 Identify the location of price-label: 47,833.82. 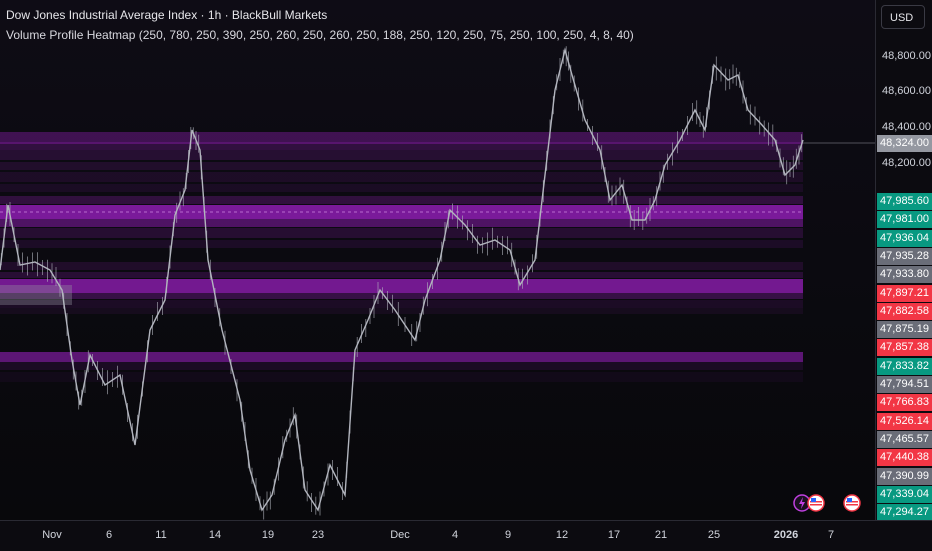
(904, 366).